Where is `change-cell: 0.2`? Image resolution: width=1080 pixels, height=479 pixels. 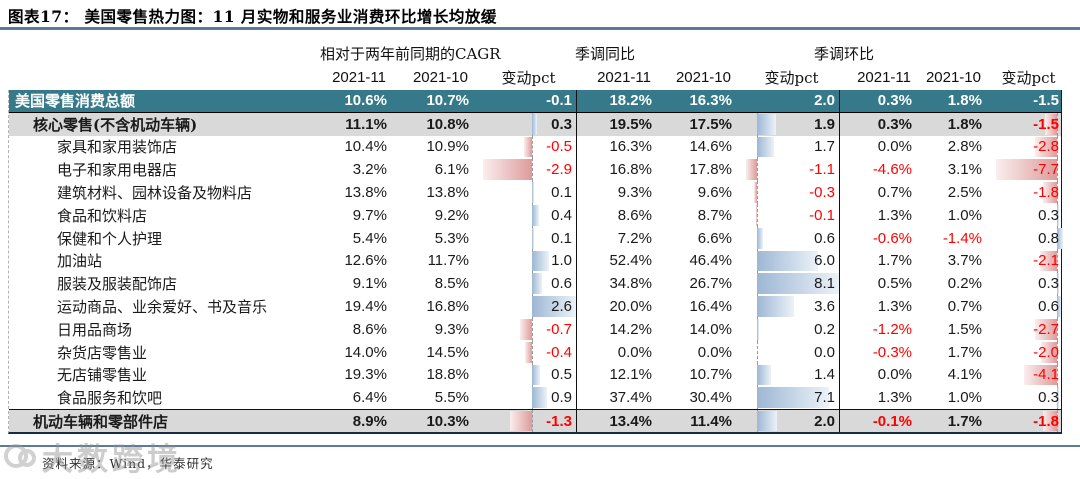
change-cell: 0.2 is located at coordinates (792, 329).